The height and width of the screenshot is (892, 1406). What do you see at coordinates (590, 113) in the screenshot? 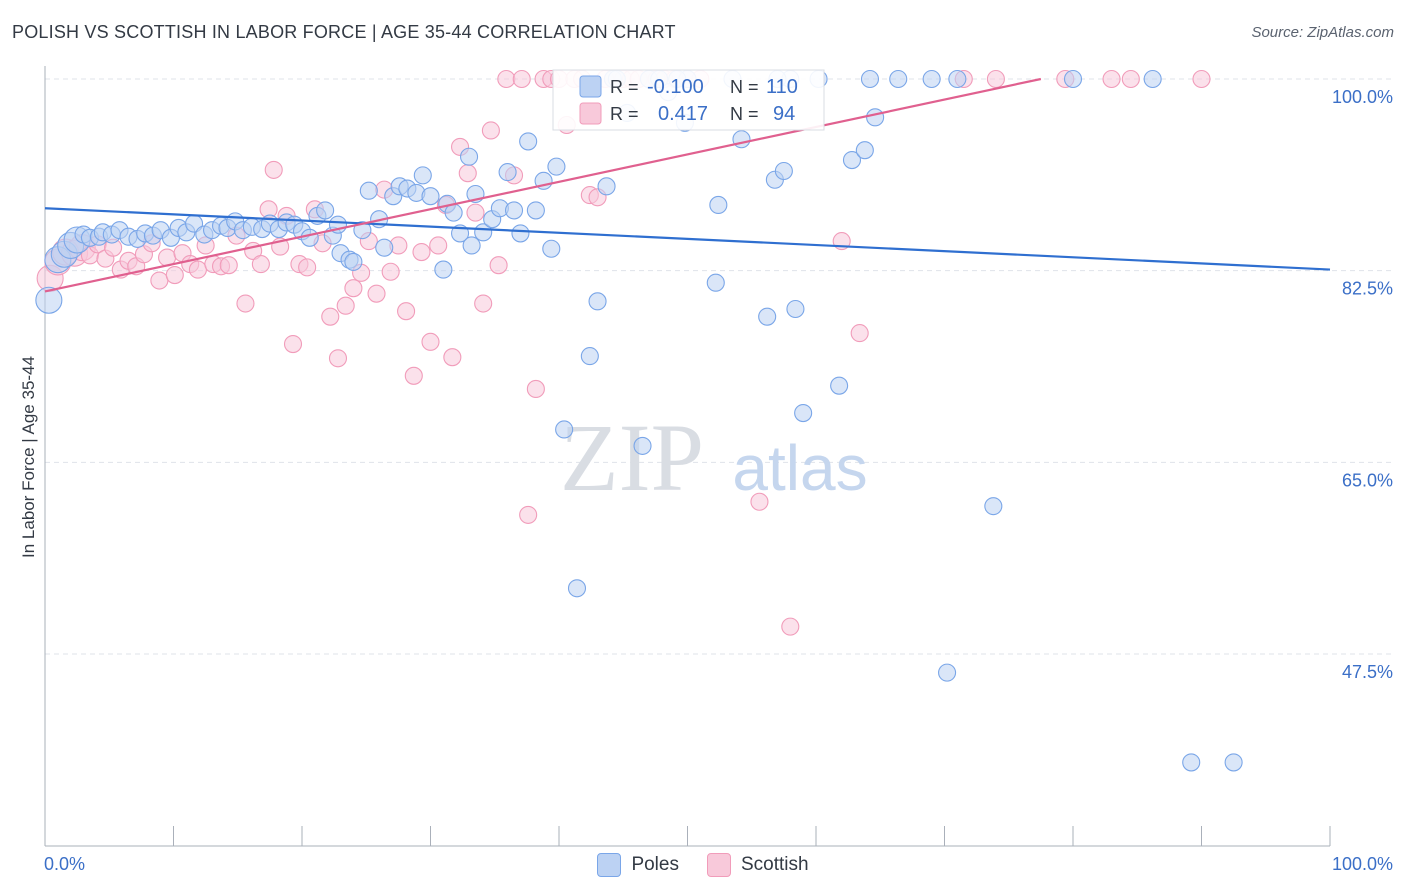
I see `scottish-stats-swatch` at bounding box center [590, 113].